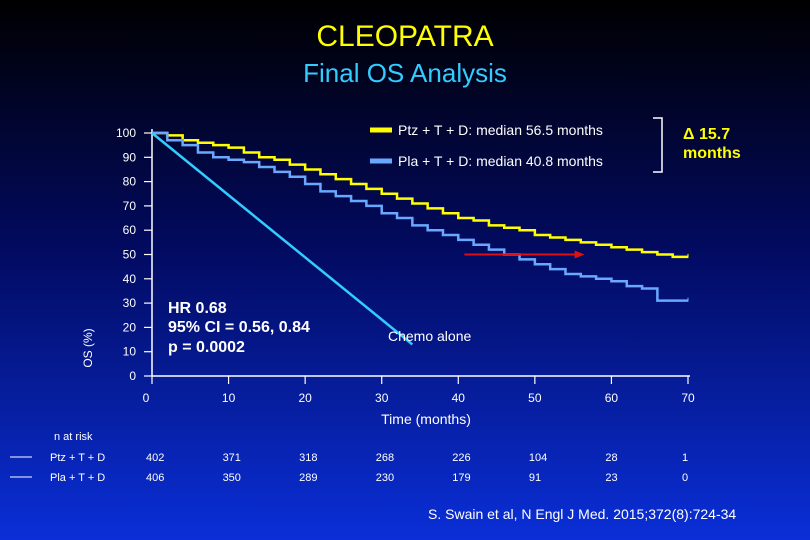 The height and width of the screenshot is (540, 810). Describe the element at coordinates (611, 478) in the screenshot. I see `risk-cell: 23` at that location.